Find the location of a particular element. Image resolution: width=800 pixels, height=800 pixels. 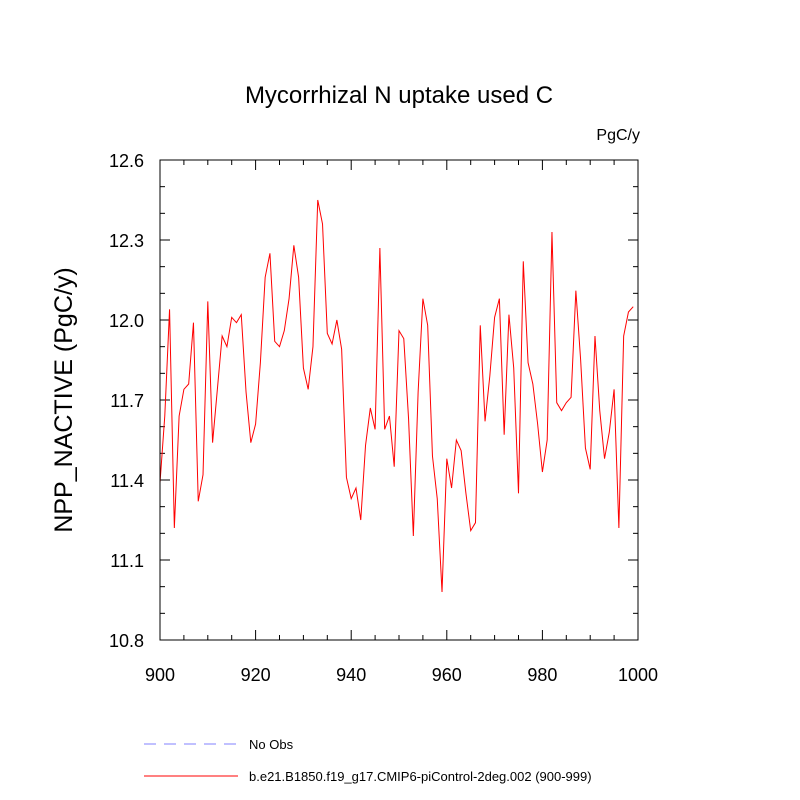

y-tick-labels: 10.8 11.1 11.4 11.7 12.0 12.3 12.6 is located at coordinates (126, 401).